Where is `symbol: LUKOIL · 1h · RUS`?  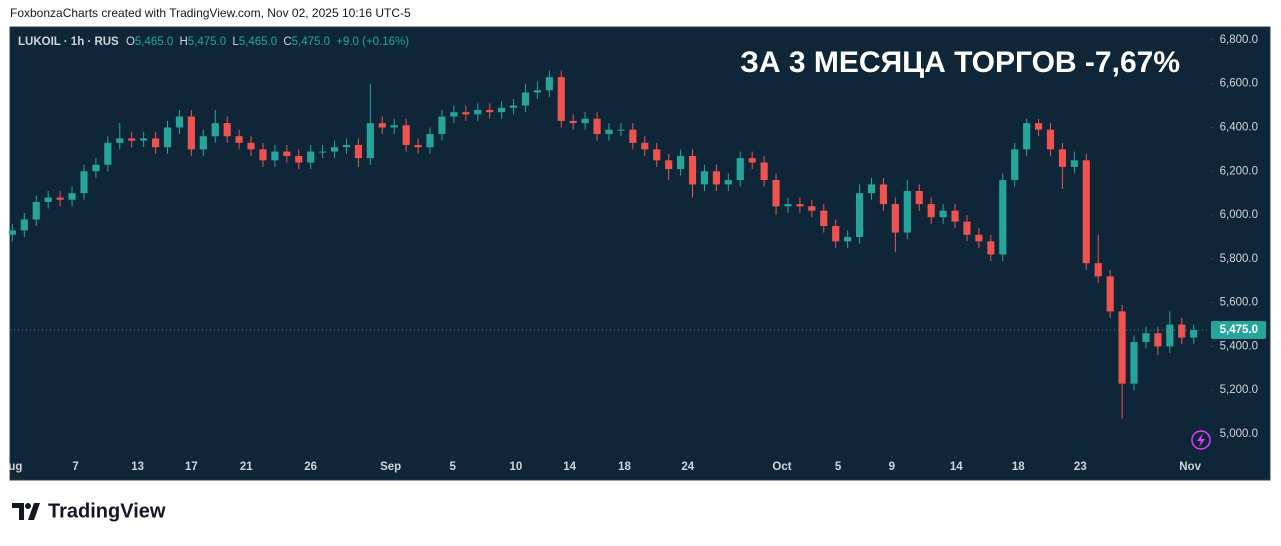
symbol: LUKOIL · 1h · RUS is located at coordinates (68, 42).